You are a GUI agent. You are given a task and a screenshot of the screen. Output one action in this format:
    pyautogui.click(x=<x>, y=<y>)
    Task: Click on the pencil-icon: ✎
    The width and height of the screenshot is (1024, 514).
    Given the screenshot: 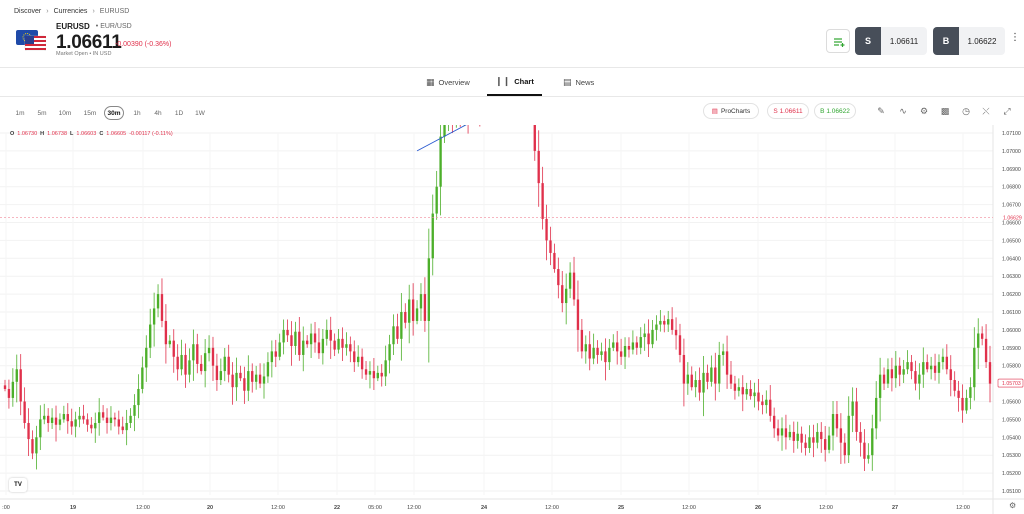 What is the action you would take?
    pyautogui.click(x=881, y=110)
    